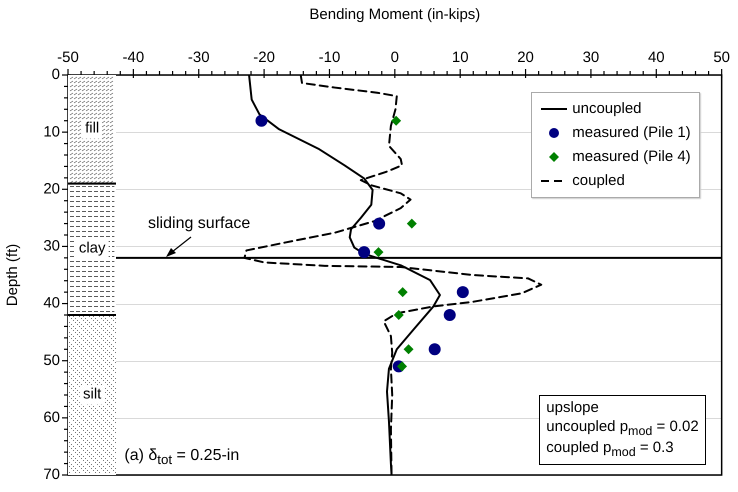  Describe the element at coordinates (607, 109) in the screenshot. I see `legend-label: uncoupled` at that location.